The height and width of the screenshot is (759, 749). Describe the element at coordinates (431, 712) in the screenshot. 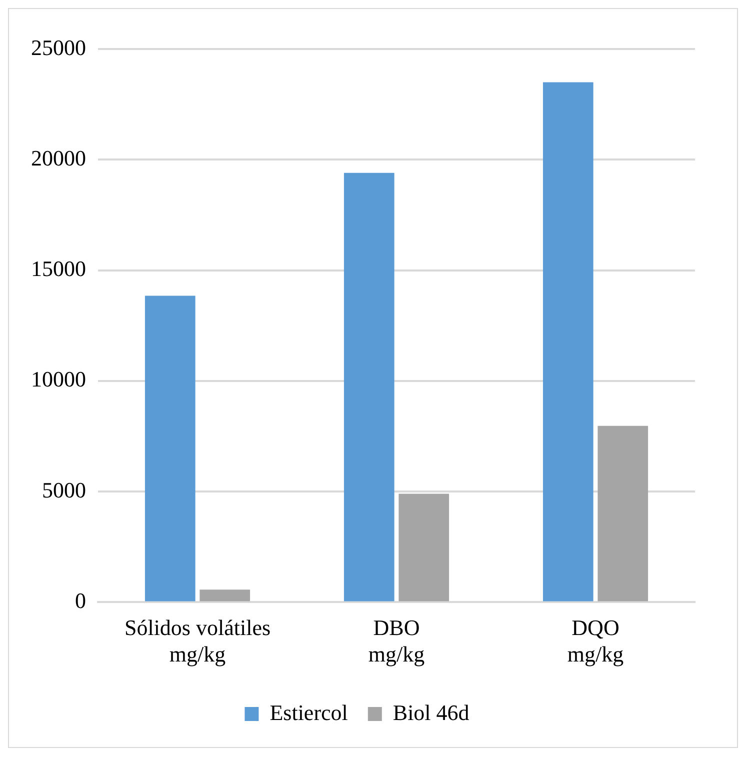

I see `legend-label: Biol 46d` at that location.